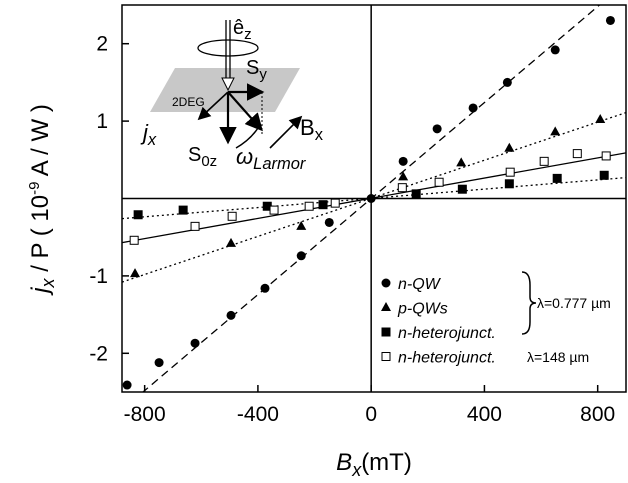  I want to click on x-tick-label: -800, so click(145, 414).